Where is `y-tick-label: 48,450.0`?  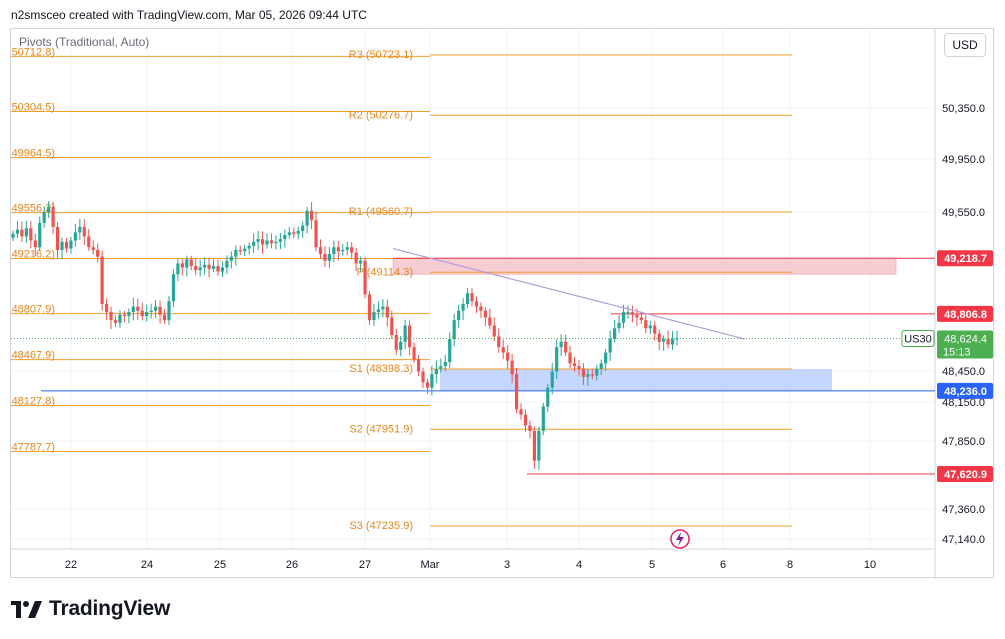 y-tick-label: 48,450.0 is located at coordinates (963, 372).